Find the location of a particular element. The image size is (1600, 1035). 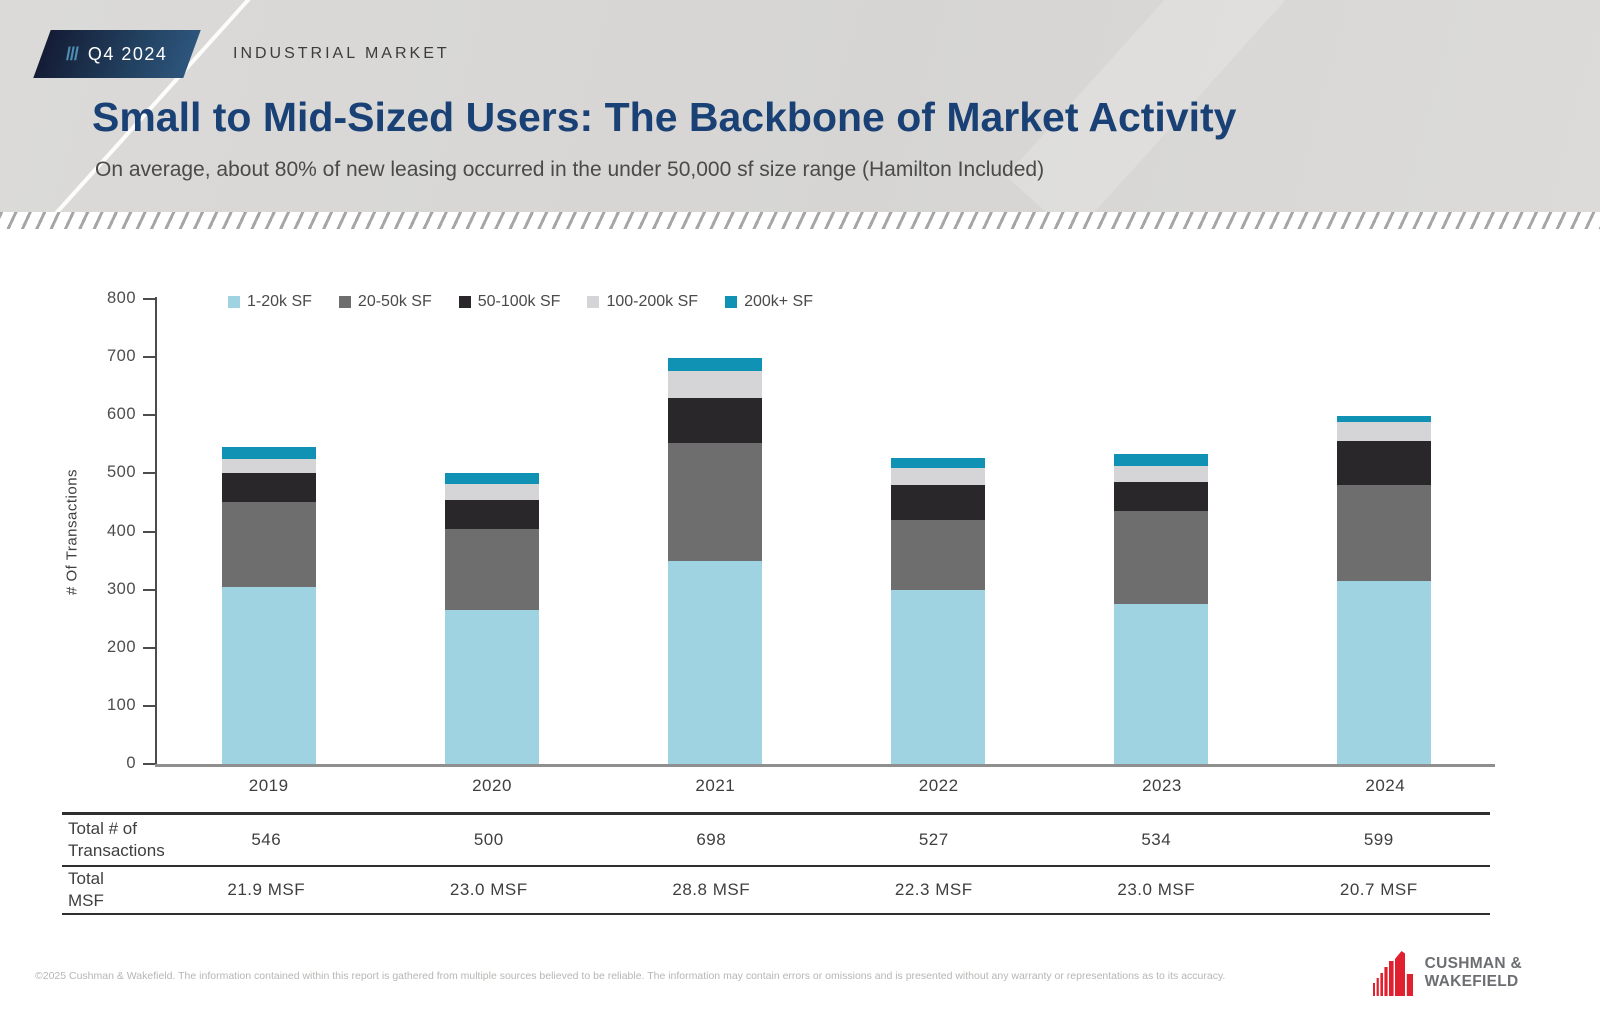

y-axis-tick-label: 800 is located at coordinates (121, 298).